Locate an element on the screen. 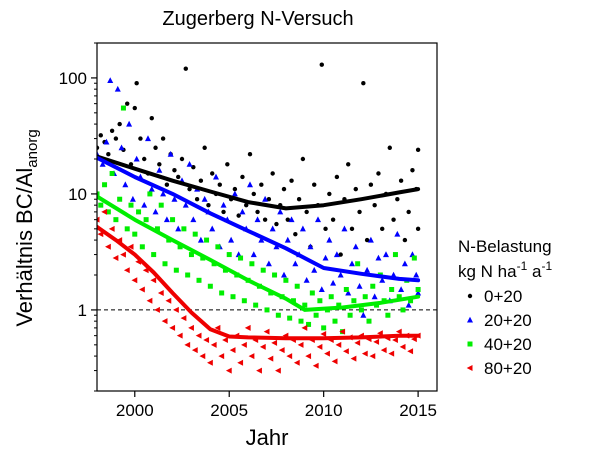  y-axis: 1 10 100 is located at coordinates (78, 217).